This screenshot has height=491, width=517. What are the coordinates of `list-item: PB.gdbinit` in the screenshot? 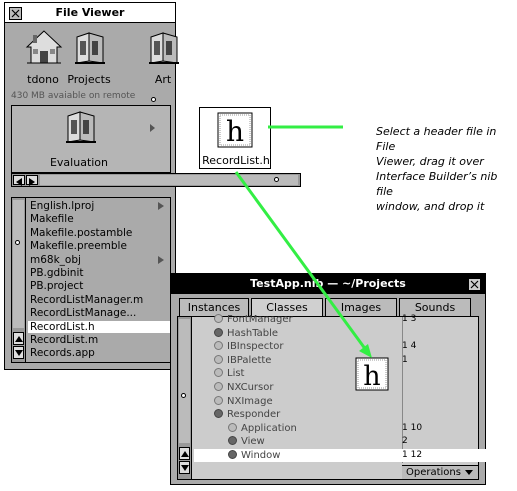 It's located at (99, 273).